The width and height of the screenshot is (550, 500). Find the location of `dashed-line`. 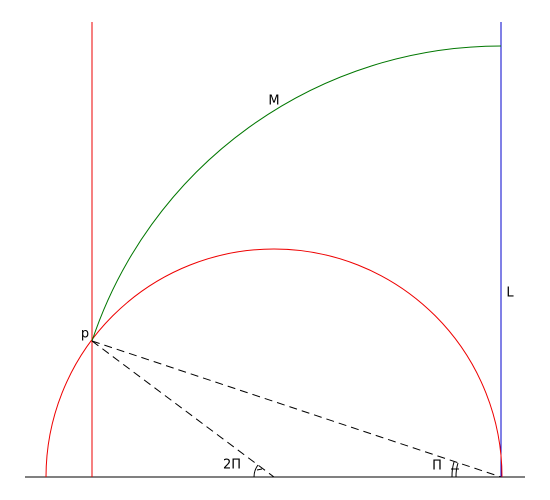

dashed-line is located at coordinates (183, 409).